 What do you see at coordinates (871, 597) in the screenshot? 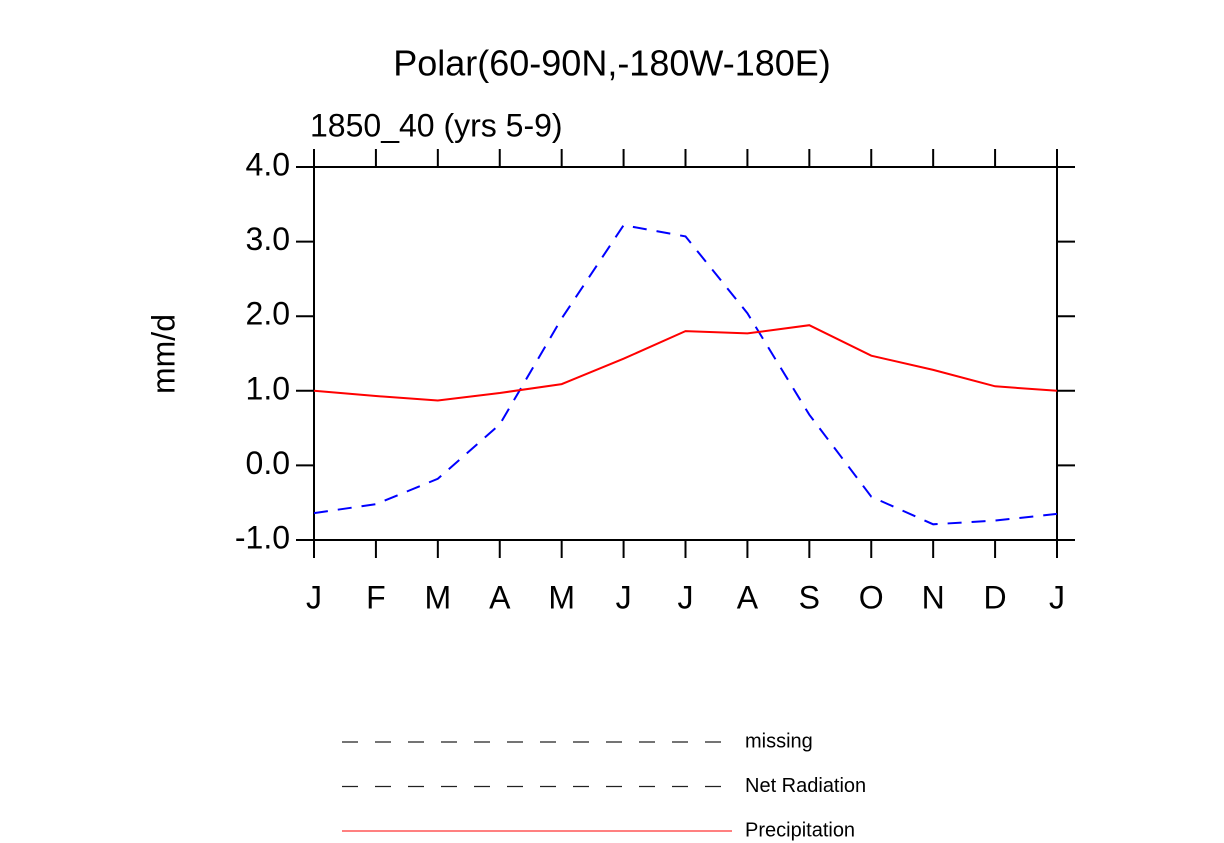
I see `x-tick-label: O` at bounding box center [871, 597].